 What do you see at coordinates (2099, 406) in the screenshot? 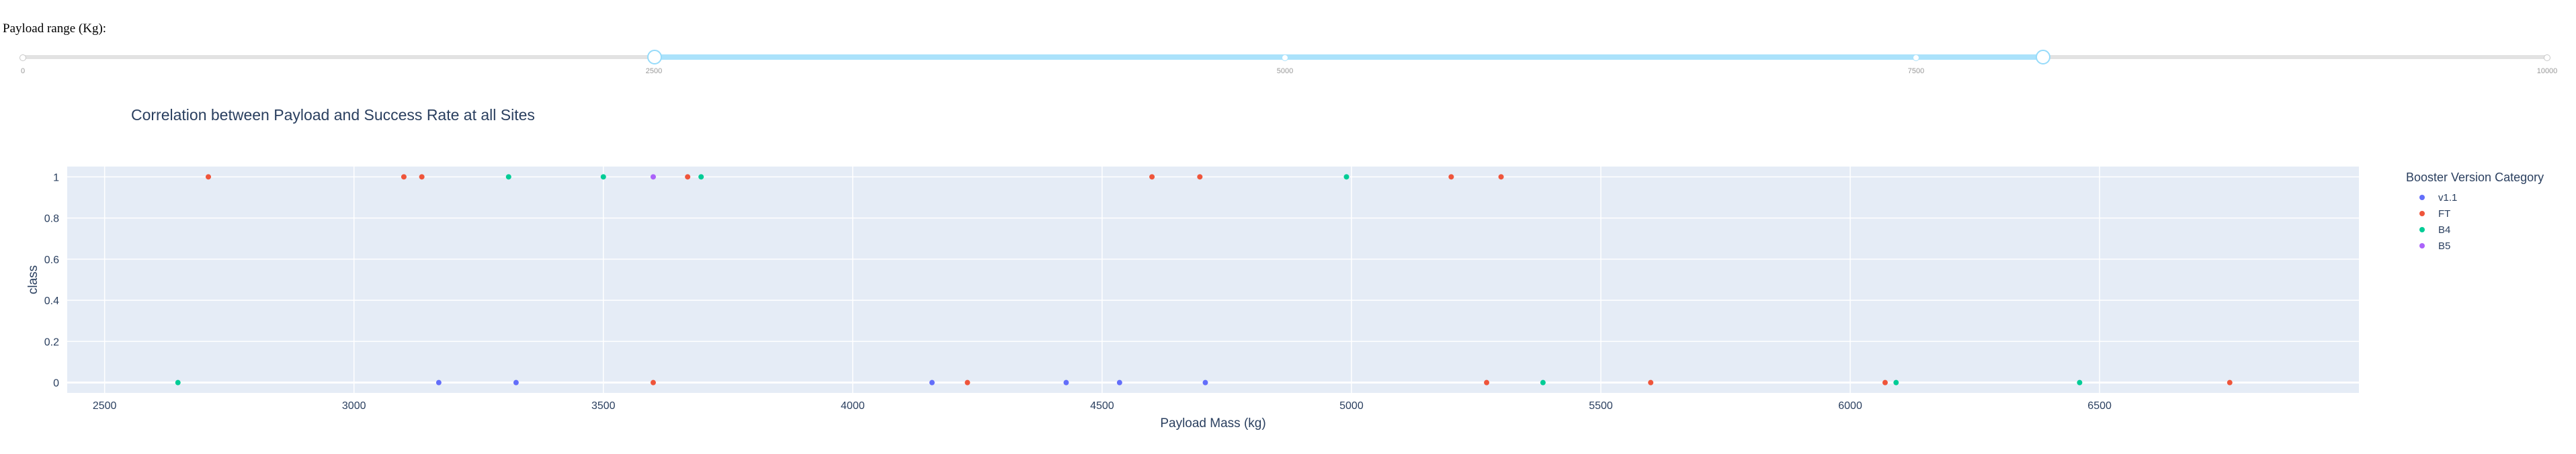
I see `x-tick-label: 6500` at bounding box center [2099, 406].